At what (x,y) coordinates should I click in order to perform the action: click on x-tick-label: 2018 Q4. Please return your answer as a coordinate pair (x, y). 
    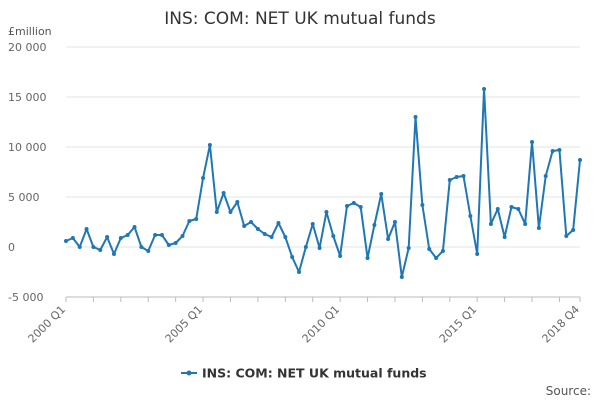
    Looking at the image, I should click on (561, 324).